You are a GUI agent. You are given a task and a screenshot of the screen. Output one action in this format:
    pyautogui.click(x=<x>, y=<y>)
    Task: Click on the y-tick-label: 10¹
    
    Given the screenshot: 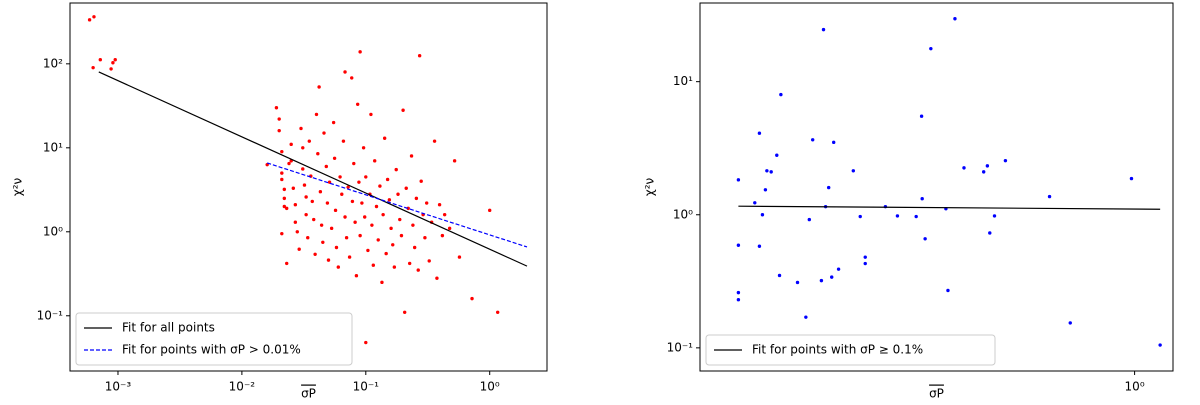 What is the action you would take?
    pyautogui.click(x=683, y=81)
    